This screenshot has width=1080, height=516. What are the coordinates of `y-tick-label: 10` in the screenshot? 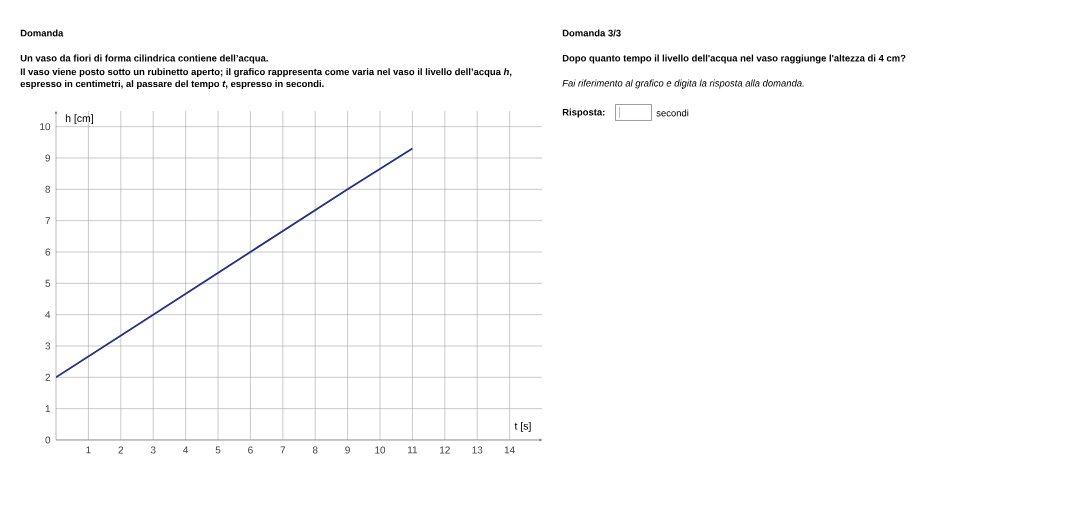 It's located at (45, 127).